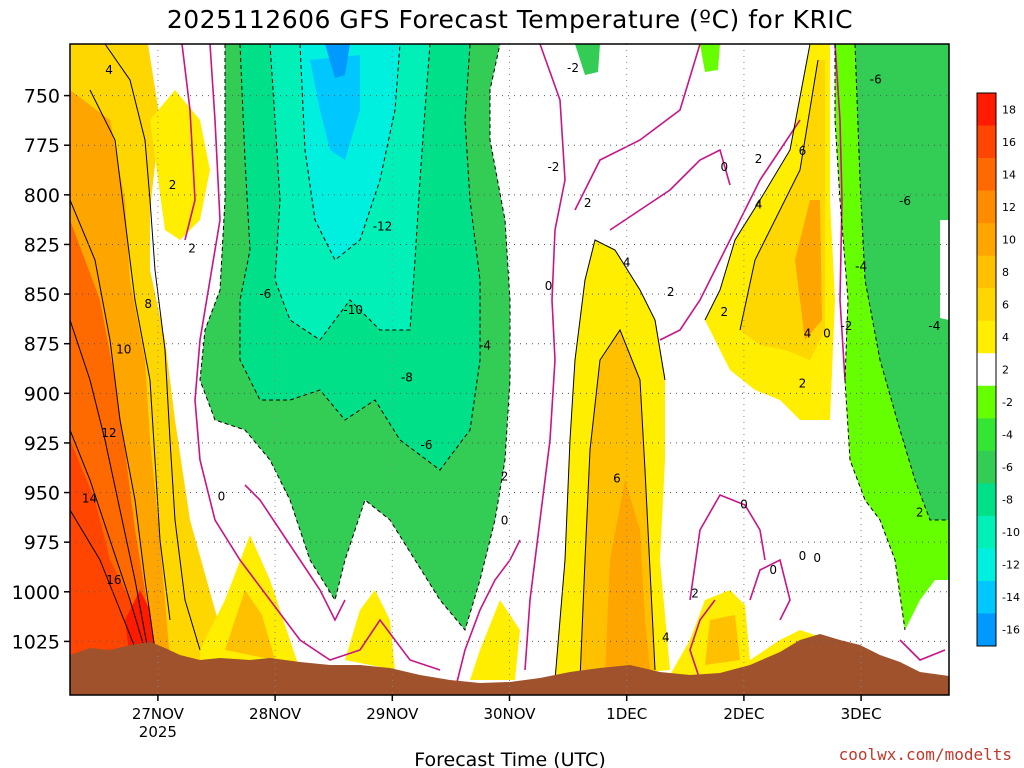  I want to click on x-axis-label: Forecast Time (UTC), so click(509, 758).